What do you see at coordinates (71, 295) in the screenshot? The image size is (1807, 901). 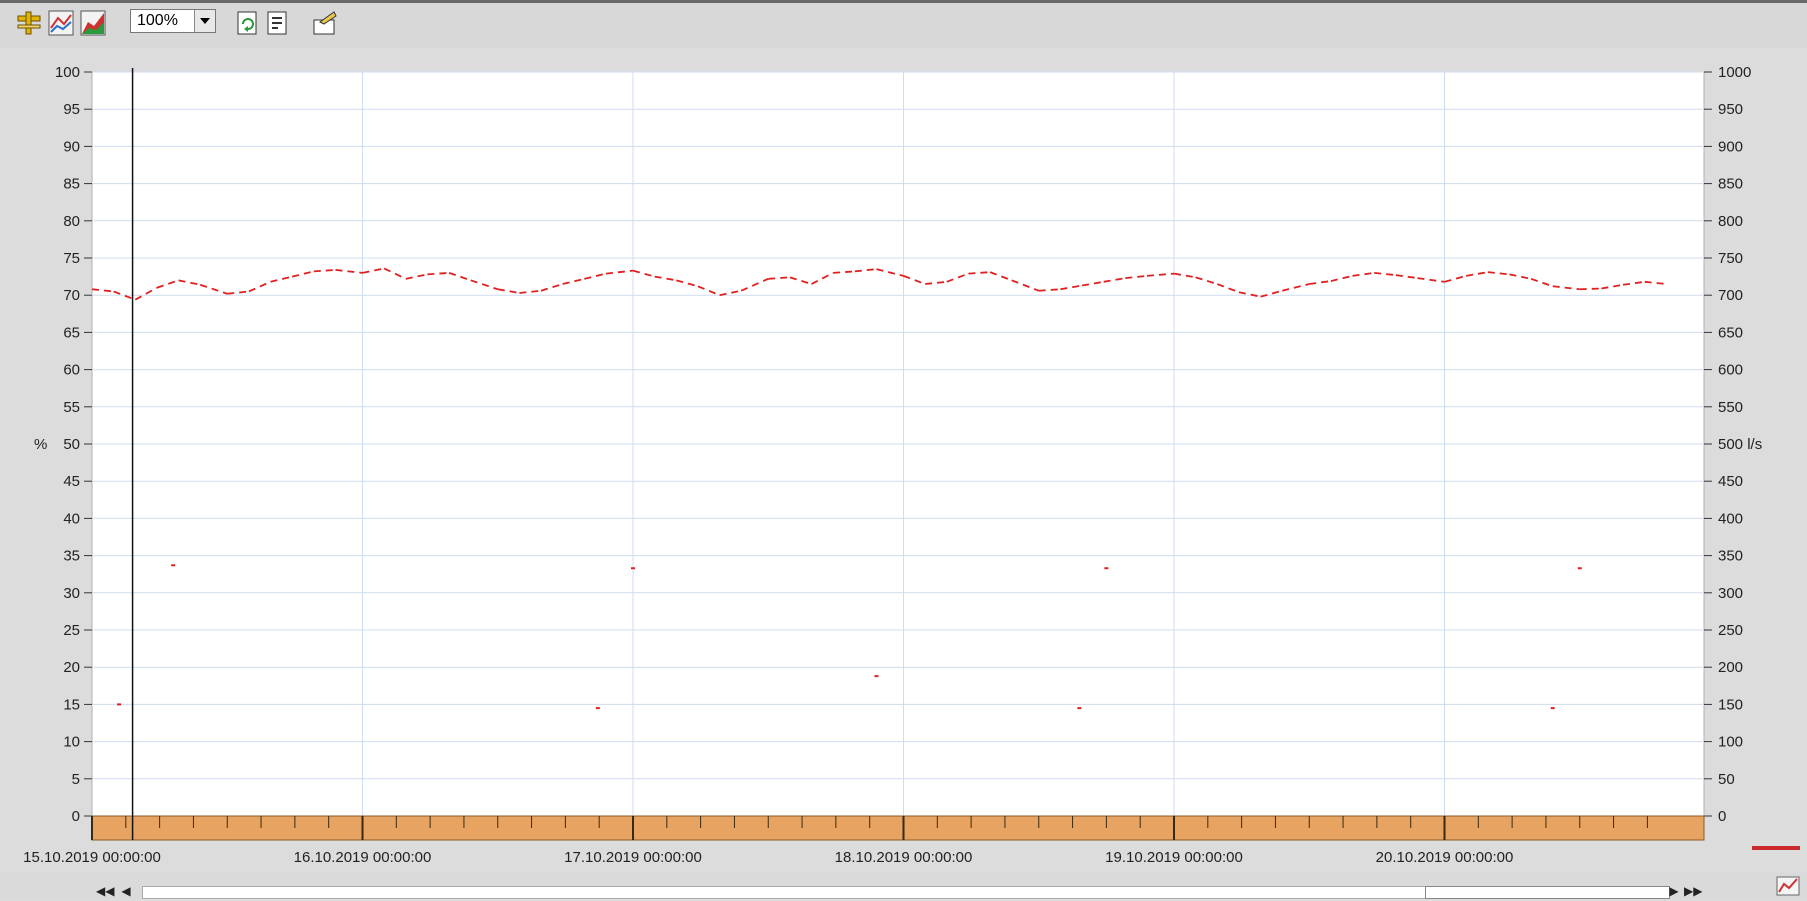 I see `left-tick-label: 70` at bounding box center [71, 295].